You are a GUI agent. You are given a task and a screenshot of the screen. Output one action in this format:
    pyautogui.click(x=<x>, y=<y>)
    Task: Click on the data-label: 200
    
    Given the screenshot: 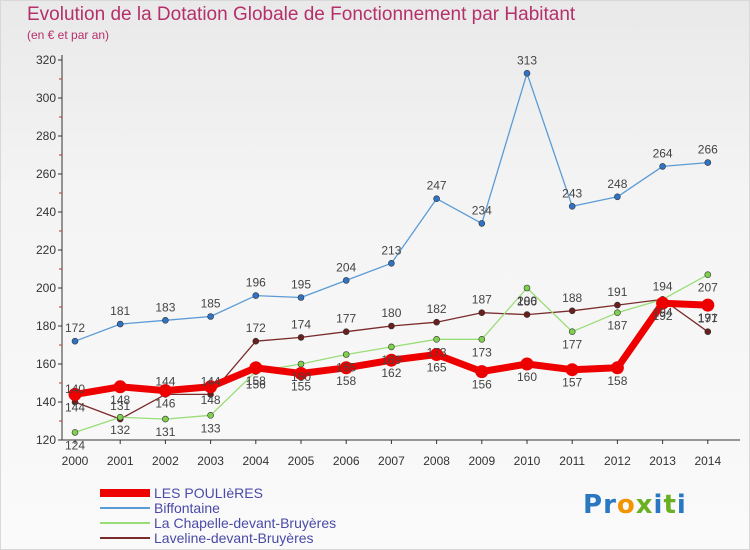 What is the action you would take?
    pyautogui.click(x=527, y=301)
    